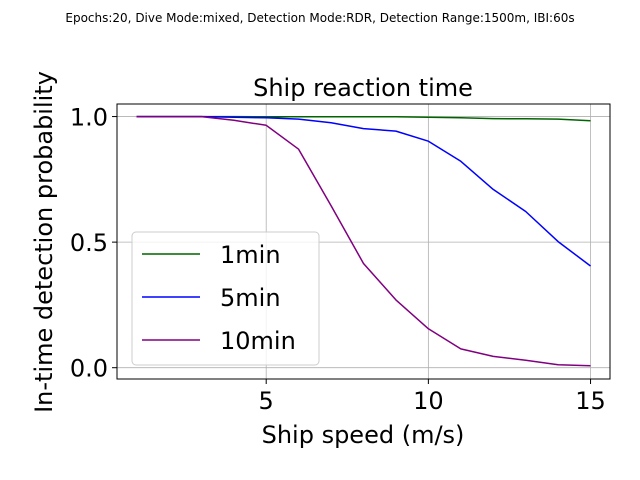 This screenshot has width=640, height=480. I want to click on x-tick-label-15: 15, so click(590, 401).